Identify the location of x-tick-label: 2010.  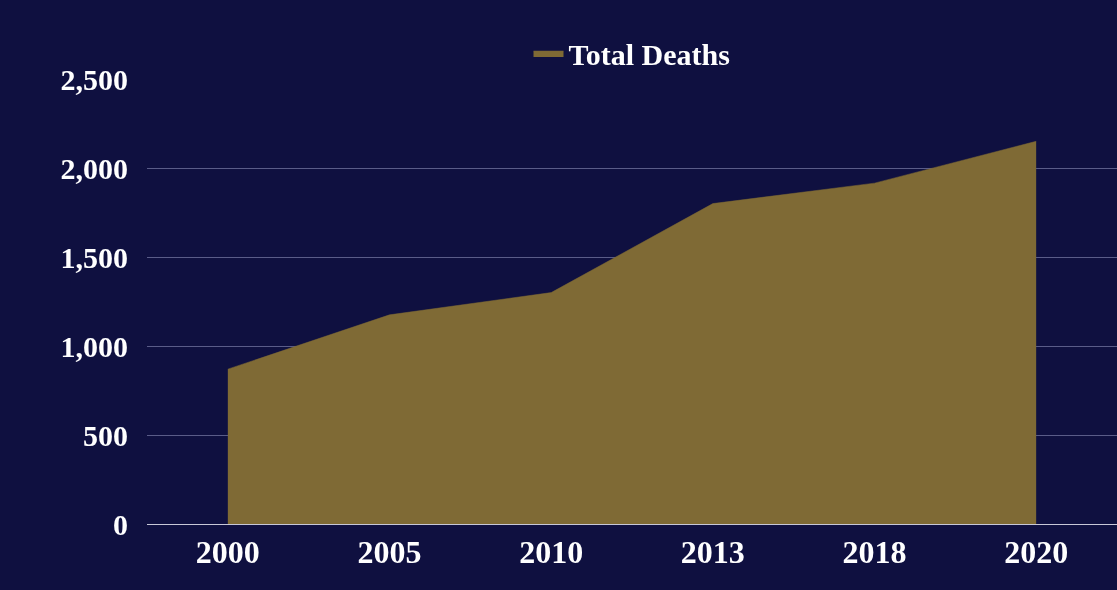
(551, 552).